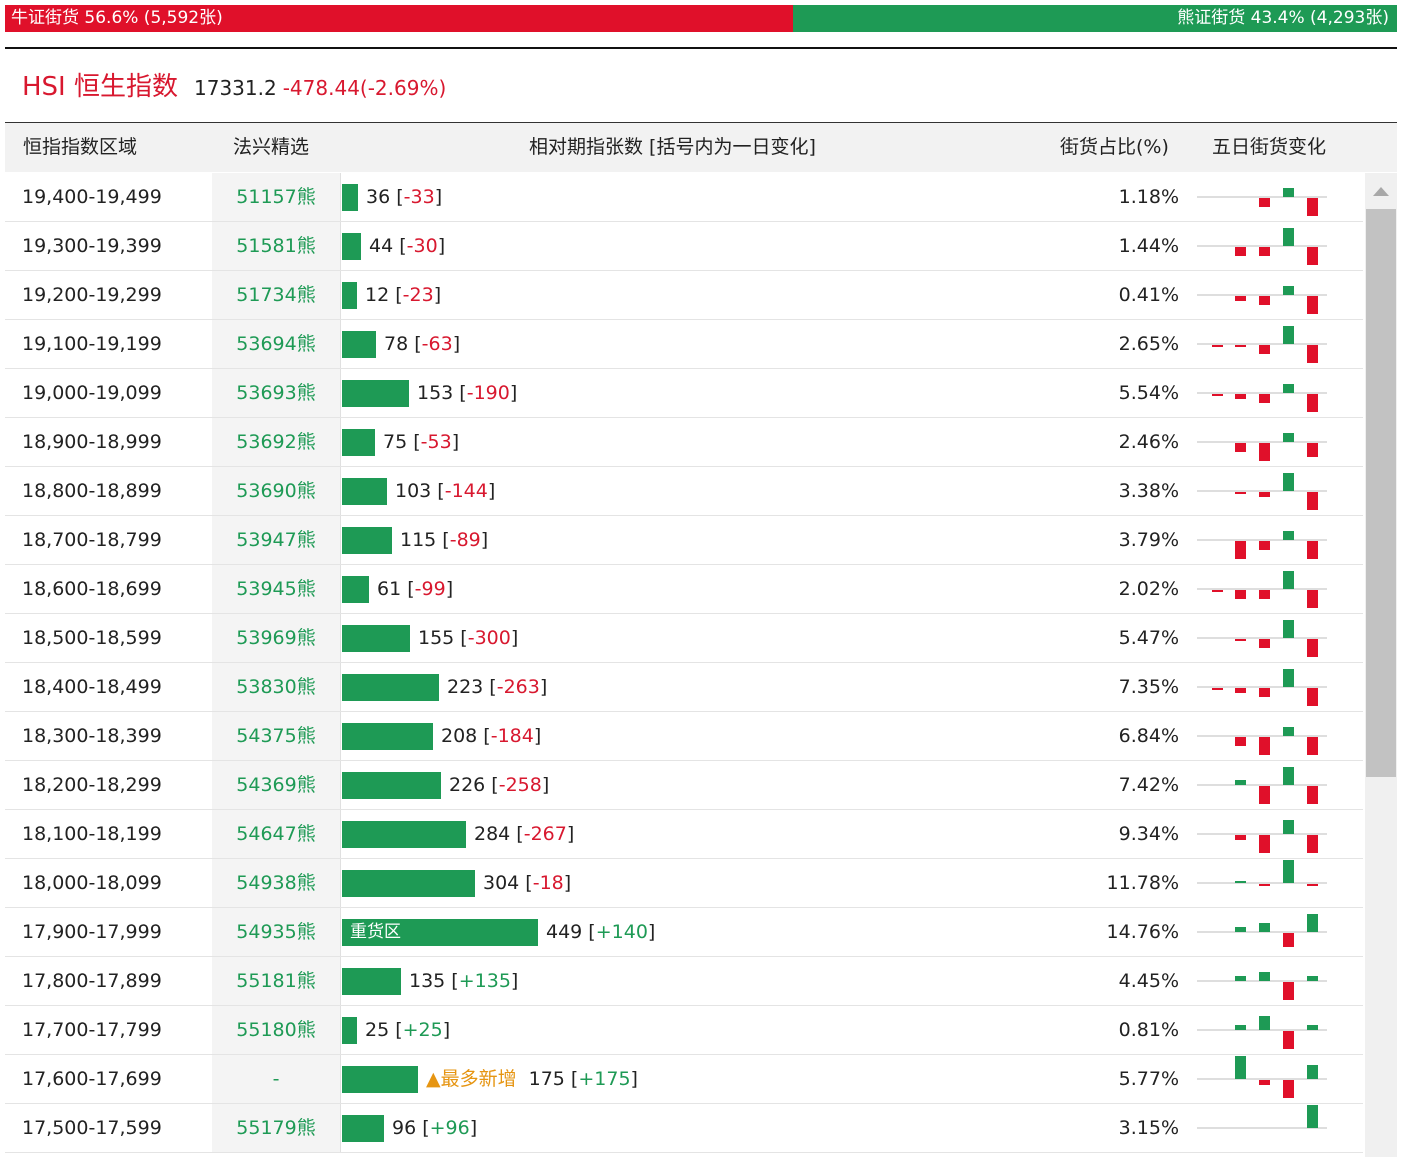 The height and width of the screenshot is (1157, 1403). I want to click on pick-link: 53947熊, so click(276, 540).